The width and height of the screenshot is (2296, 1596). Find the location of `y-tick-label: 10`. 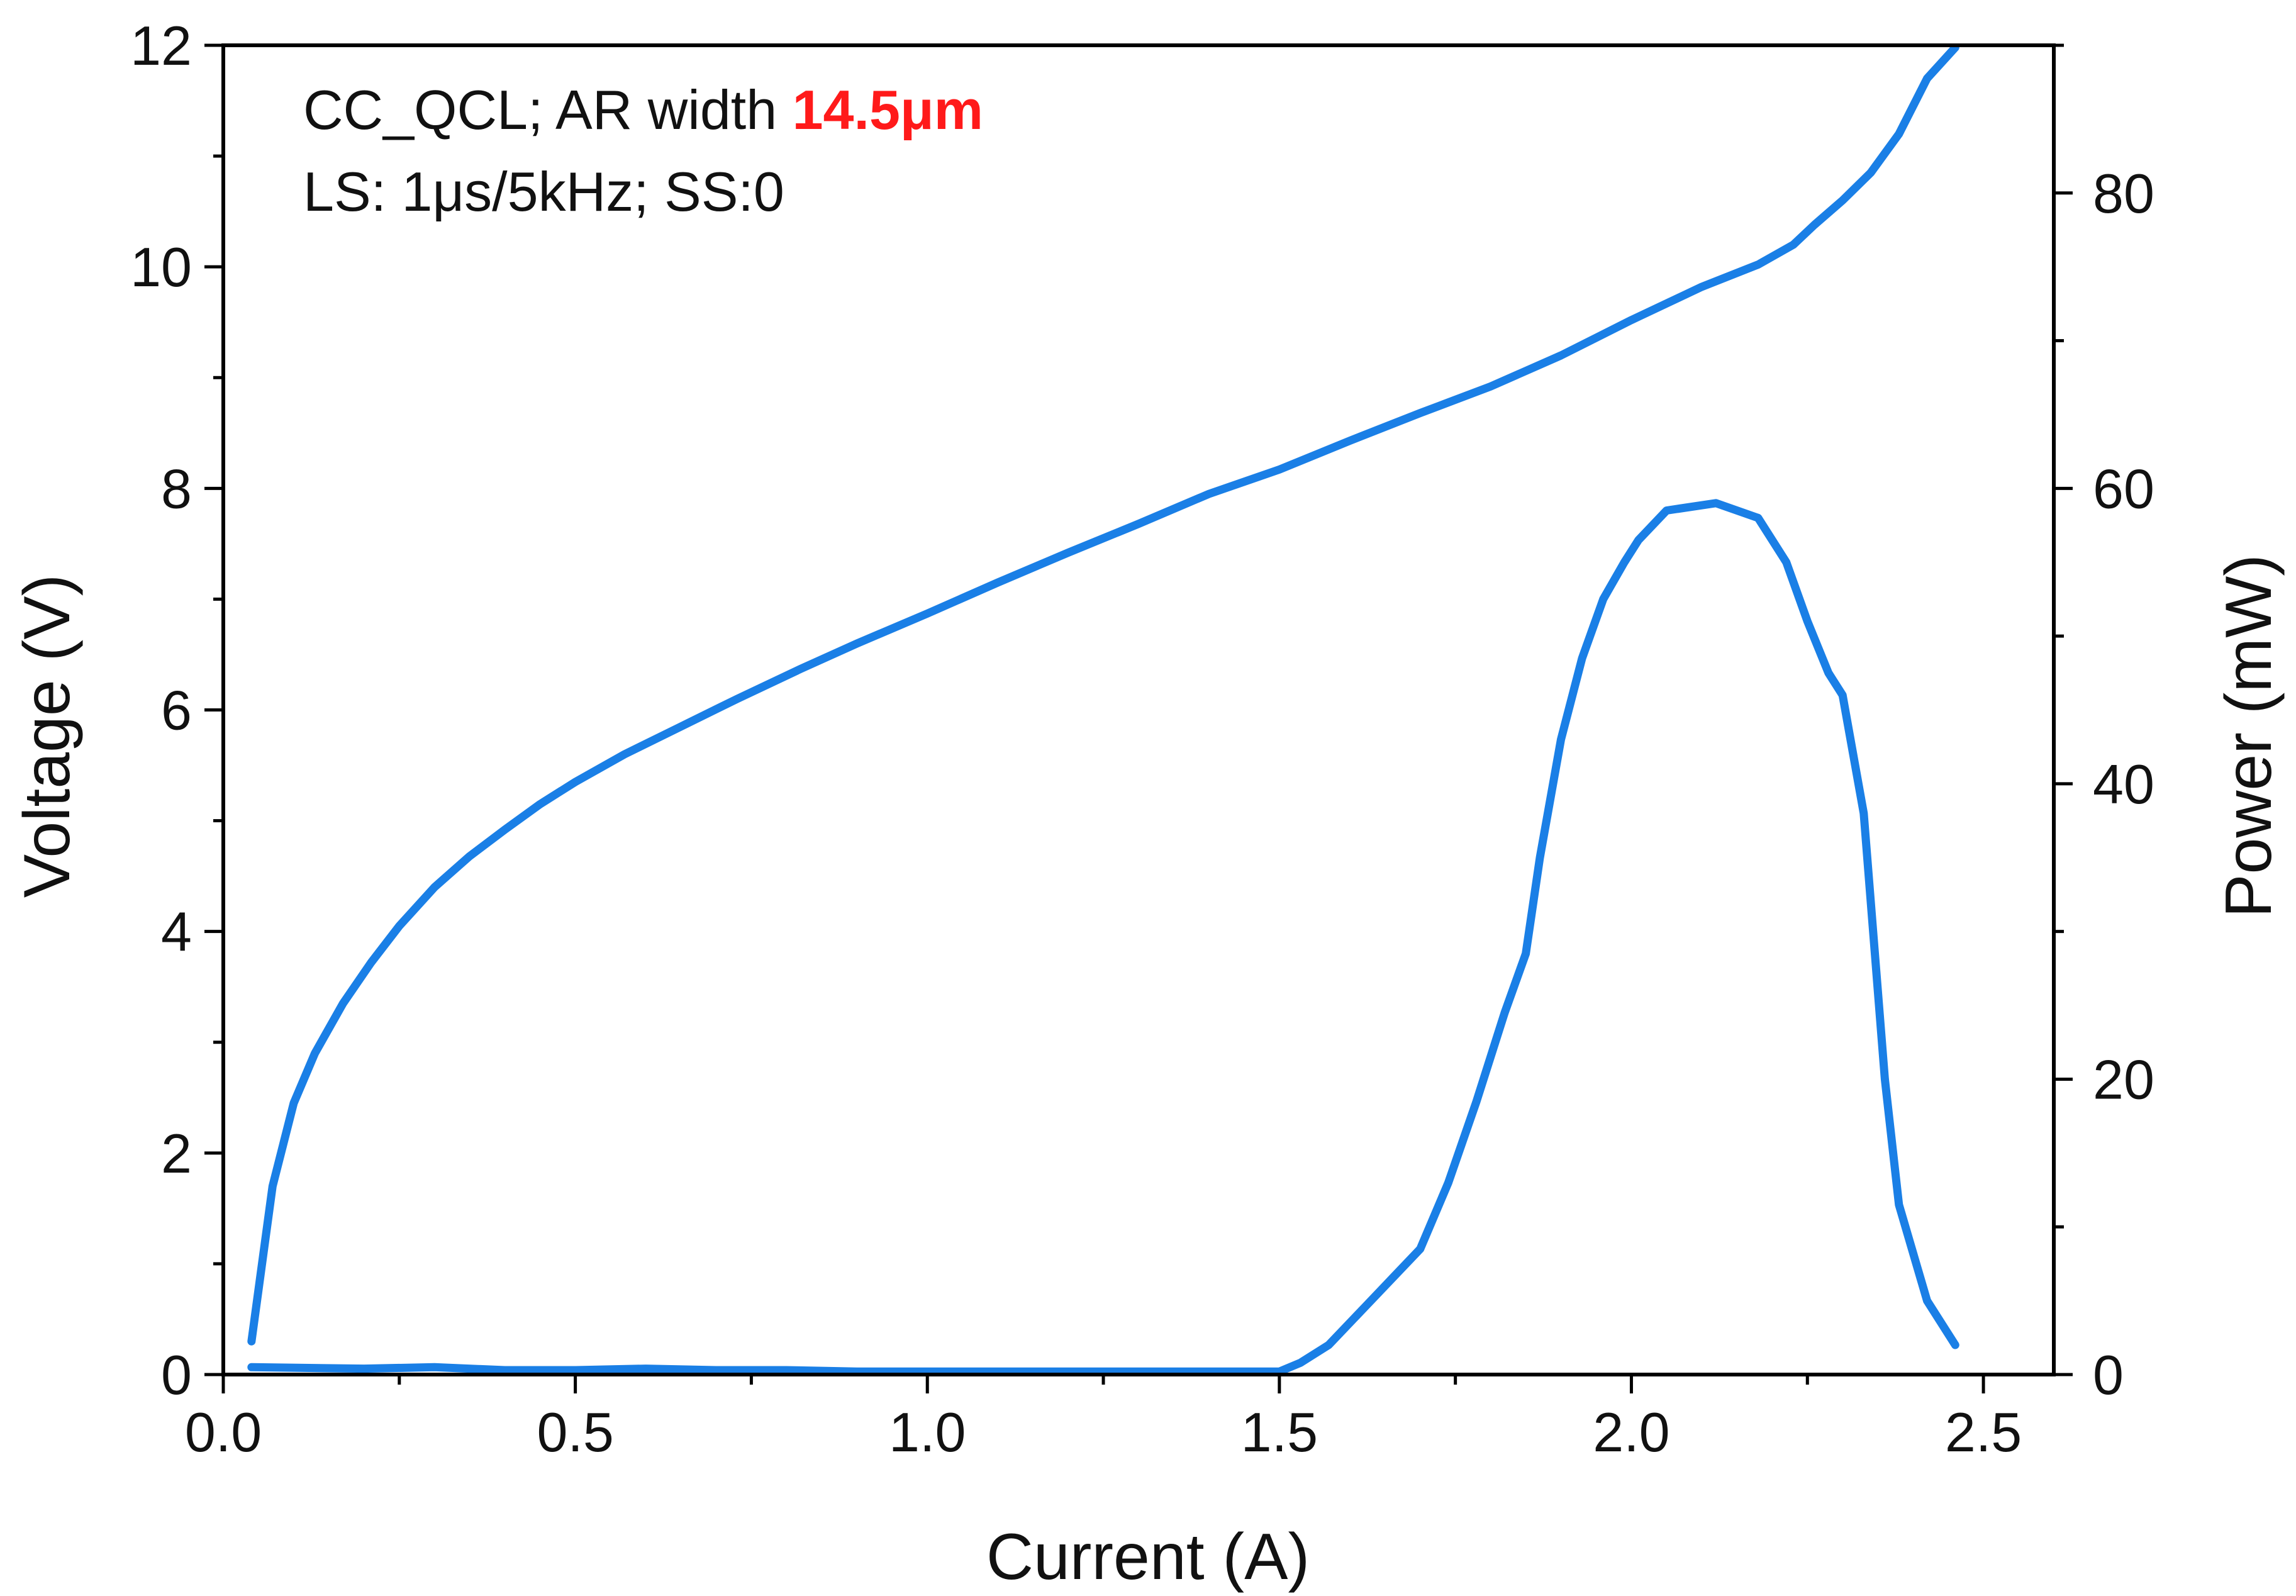

y-tick-label: 10 is located at coordinates (161, 267).